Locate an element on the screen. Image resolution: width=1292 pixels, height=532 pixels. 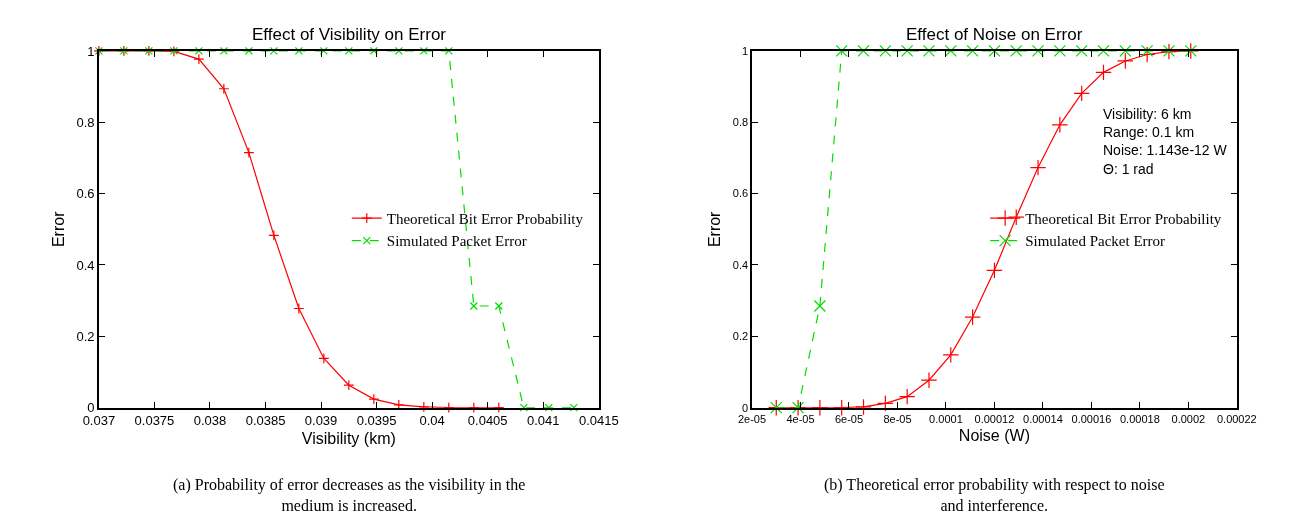
text: (a) Probability of error decreases as the visibility in the medium is increased. is located at coordinates (349, 495).